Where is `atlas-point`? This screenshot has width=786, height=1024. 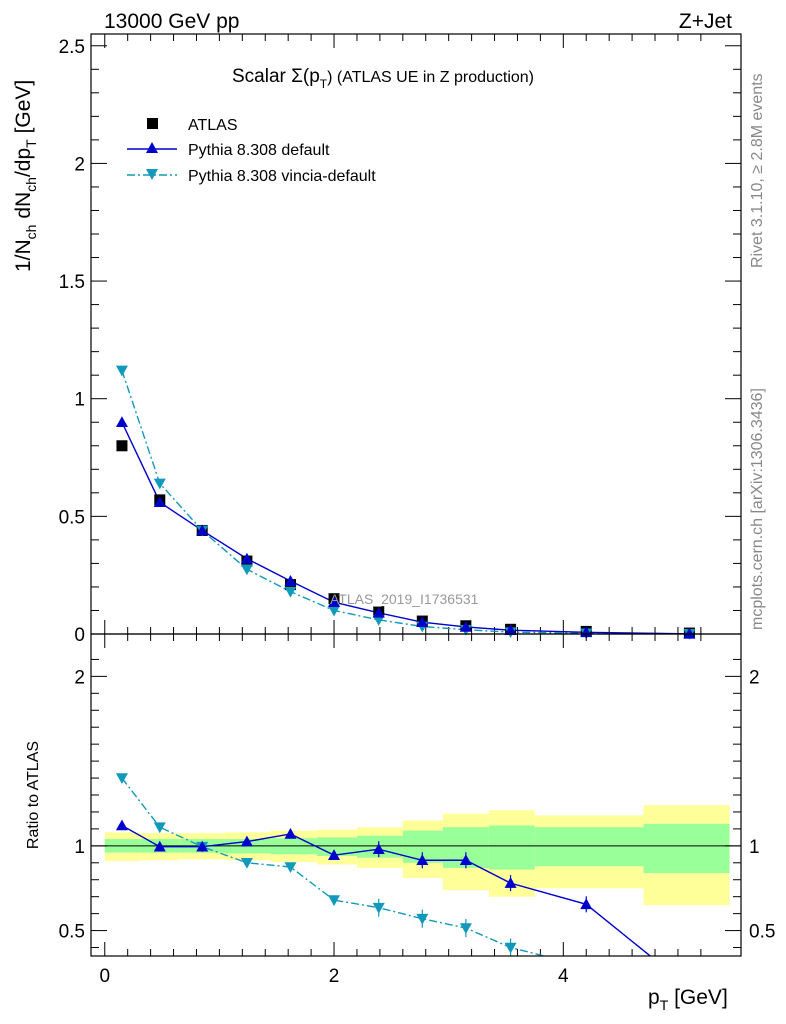
atlas-point is located at coordinates (122, 446).